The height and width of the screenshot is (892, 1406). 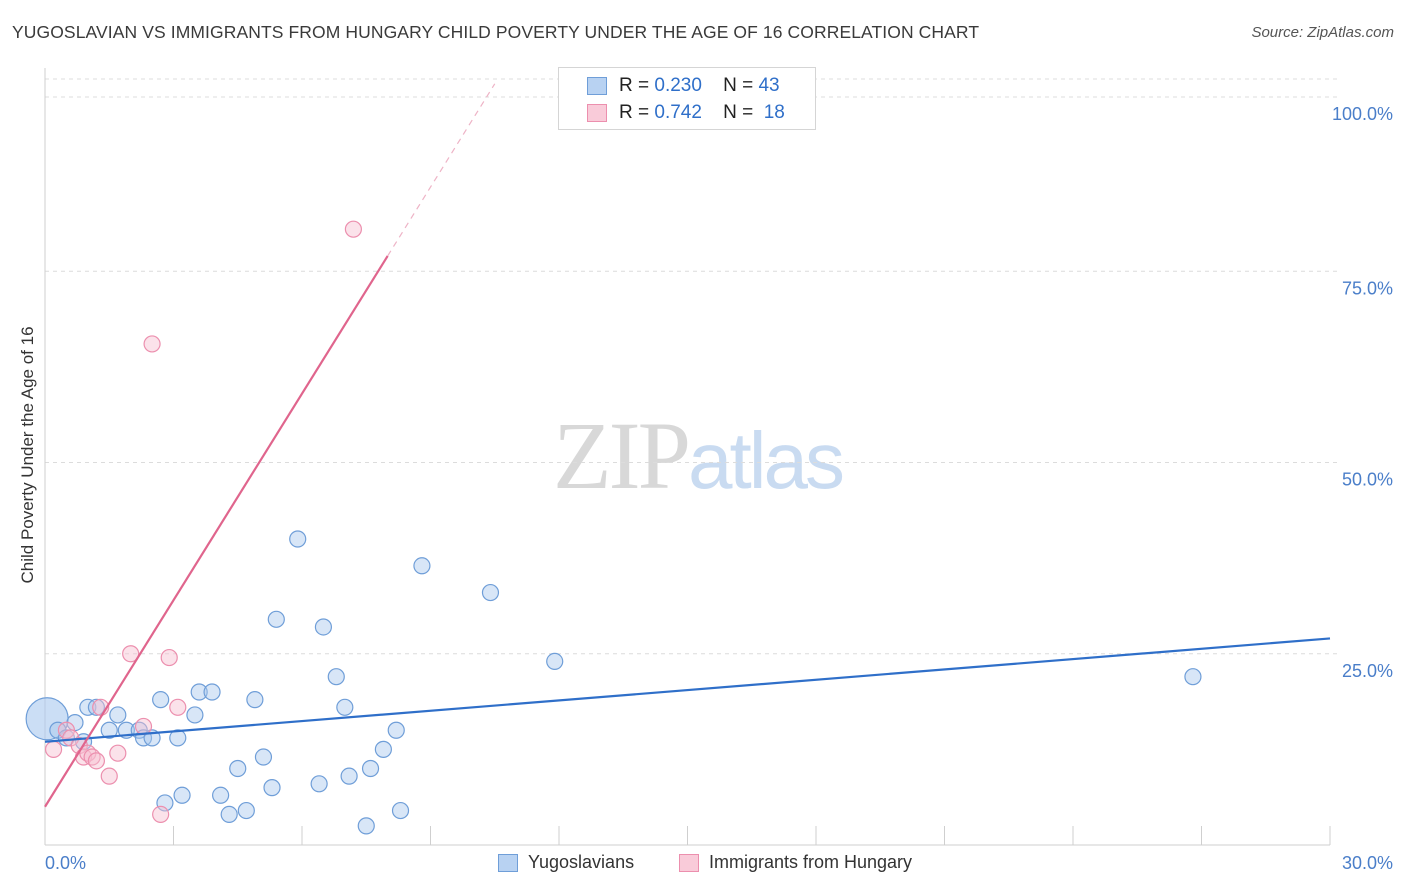 I want to click on watermark: ZIPatlas, so click(x=699, y=455).